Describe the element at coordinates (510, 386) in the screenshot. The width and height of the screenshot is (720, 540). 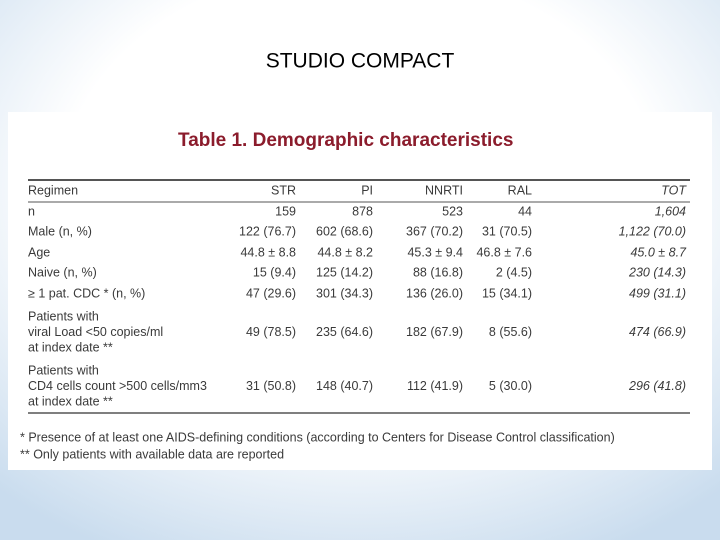
I see `cell: 5 (30.0)` at that location.